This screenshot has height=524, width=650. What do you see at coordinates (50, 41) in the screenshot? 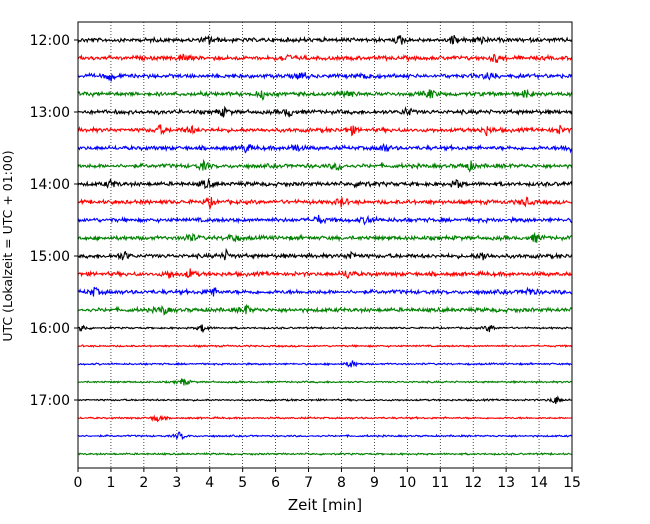
I see `y-tick-label: 12:00` at bounding box center [50, 41].